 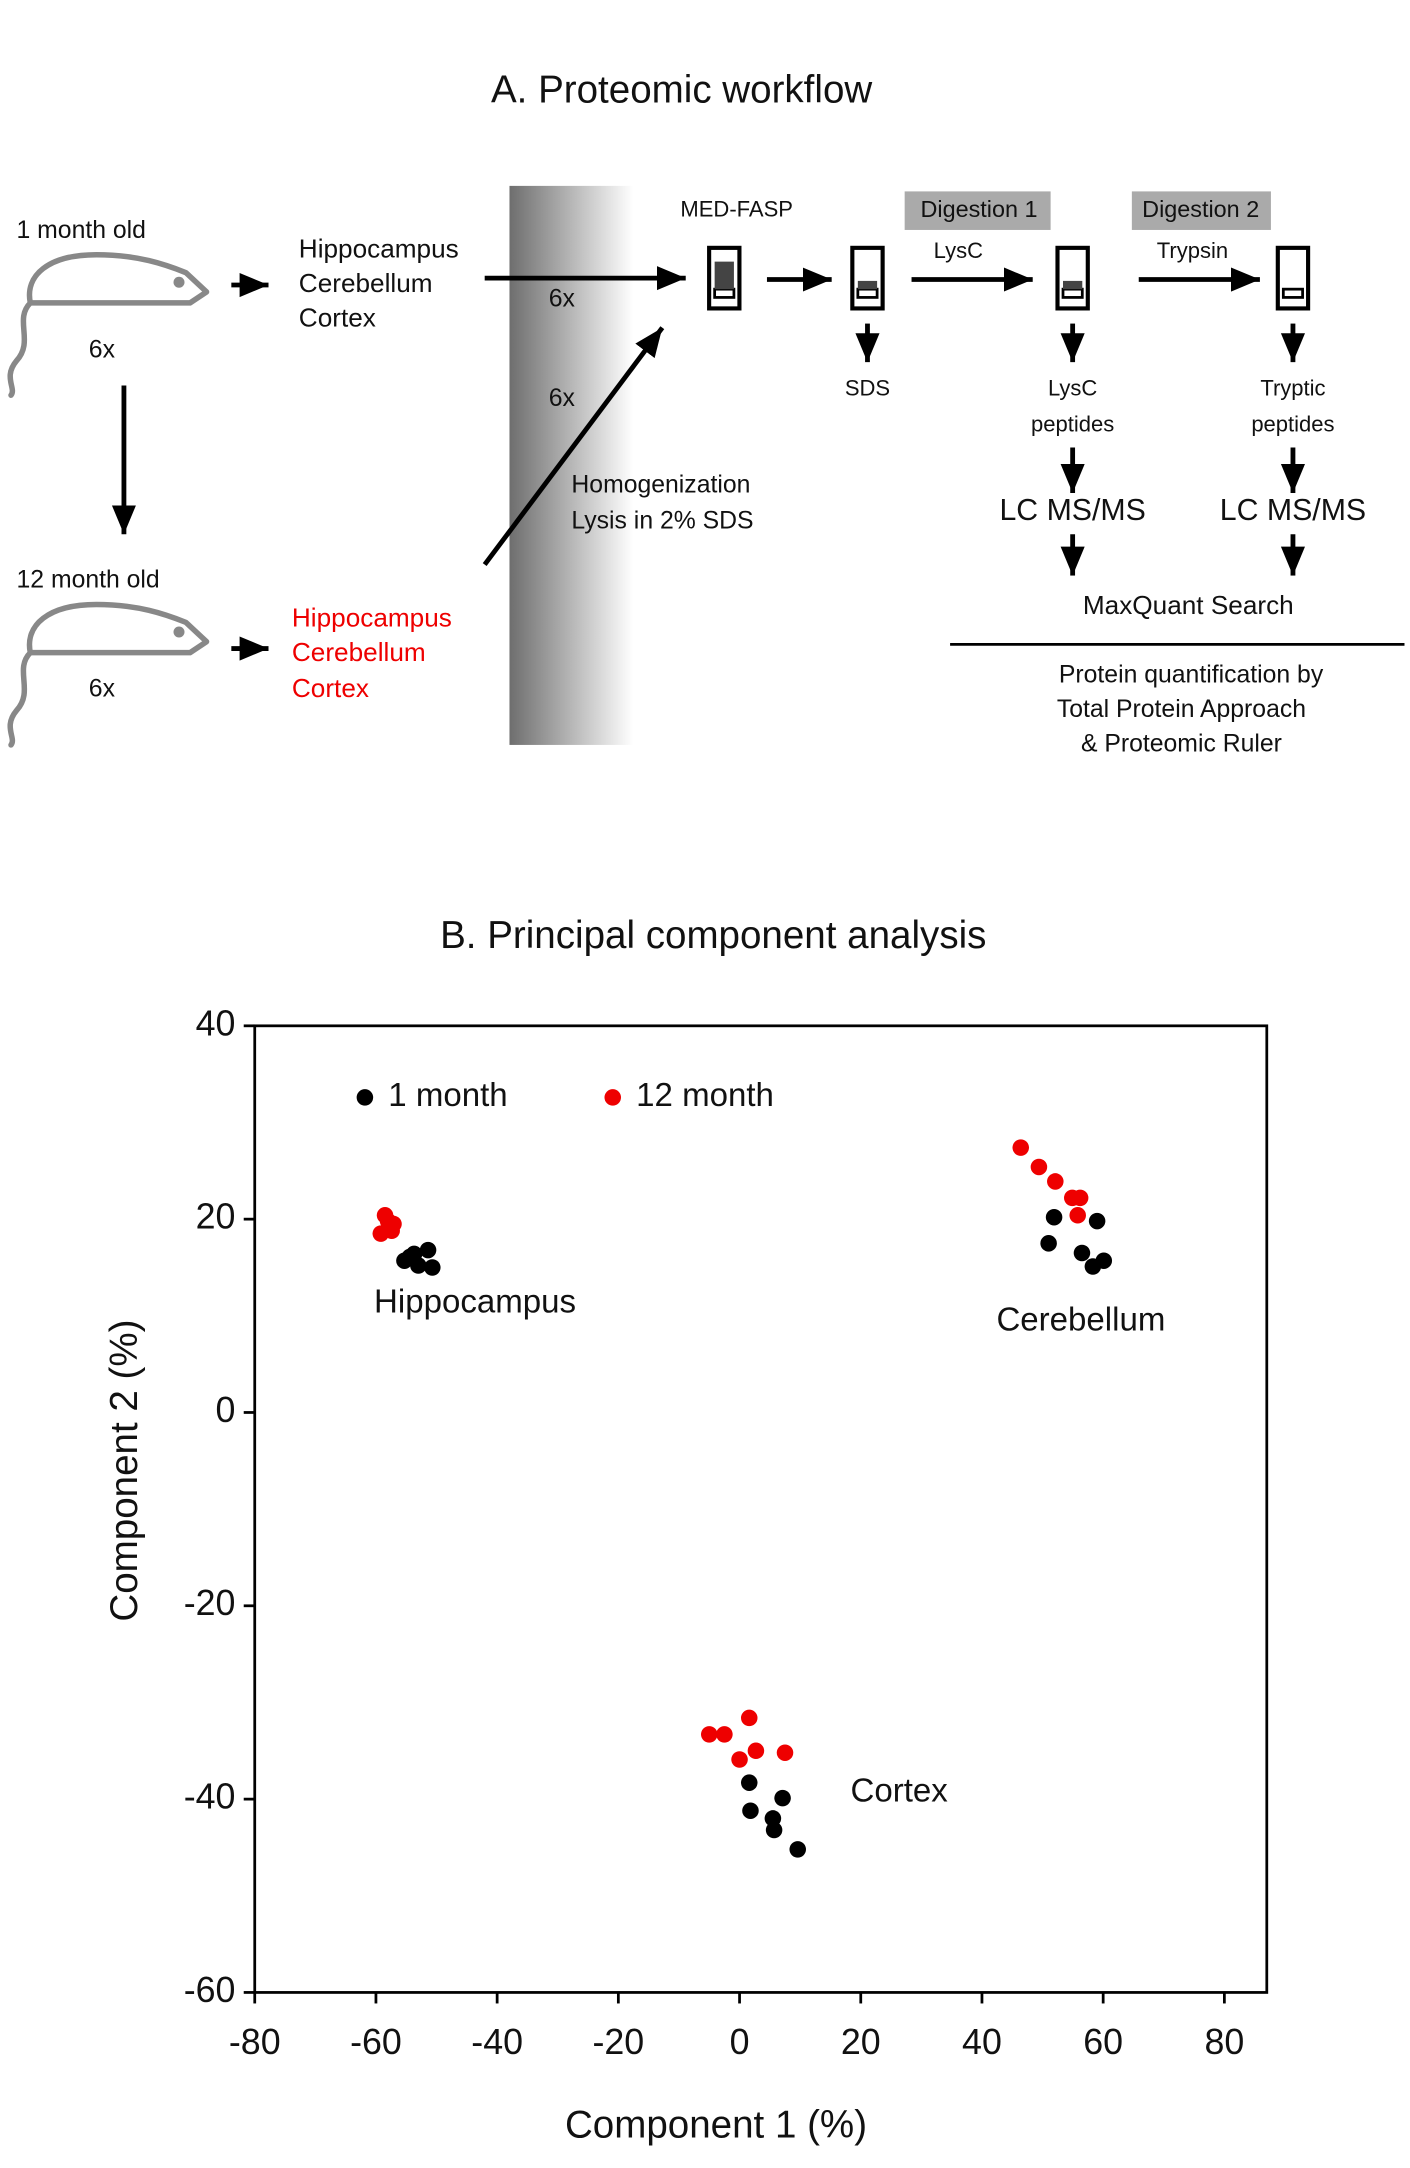 What do you see at coordinates (1292, 387) in the screenshot?
I see `step-label: Tryptic` at bounding box center [1292, 387].